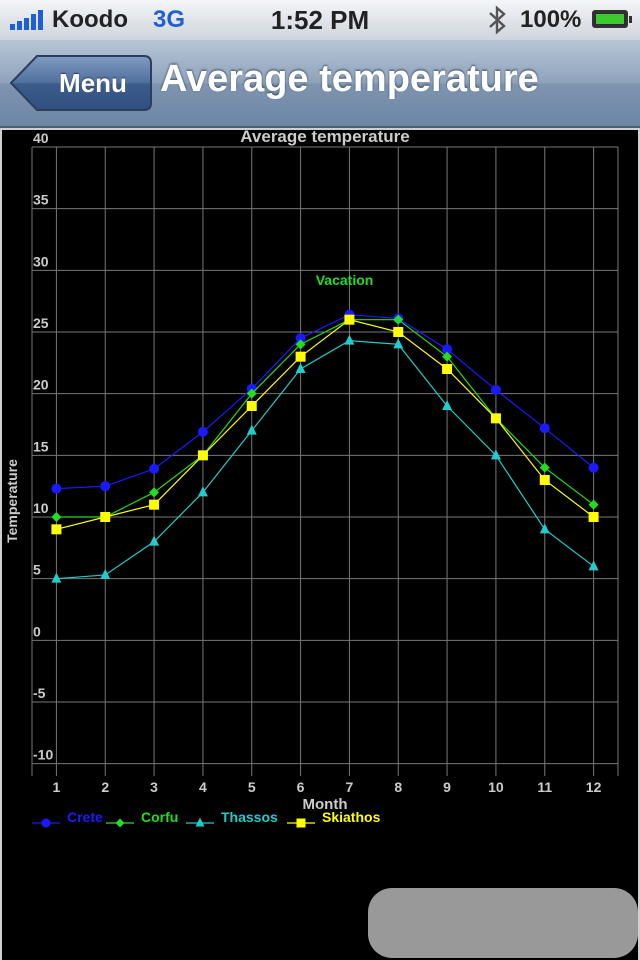  Describe the element at coordinates (57, 787) in the screenshot. I see `x-tick-label: 1` at that location.